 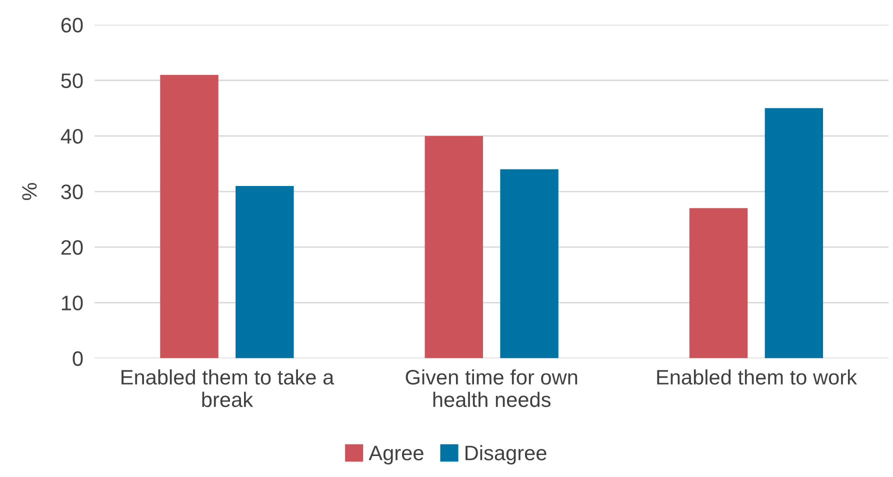 I want to click on legend-label: Agree, so click(x=396, y=455).